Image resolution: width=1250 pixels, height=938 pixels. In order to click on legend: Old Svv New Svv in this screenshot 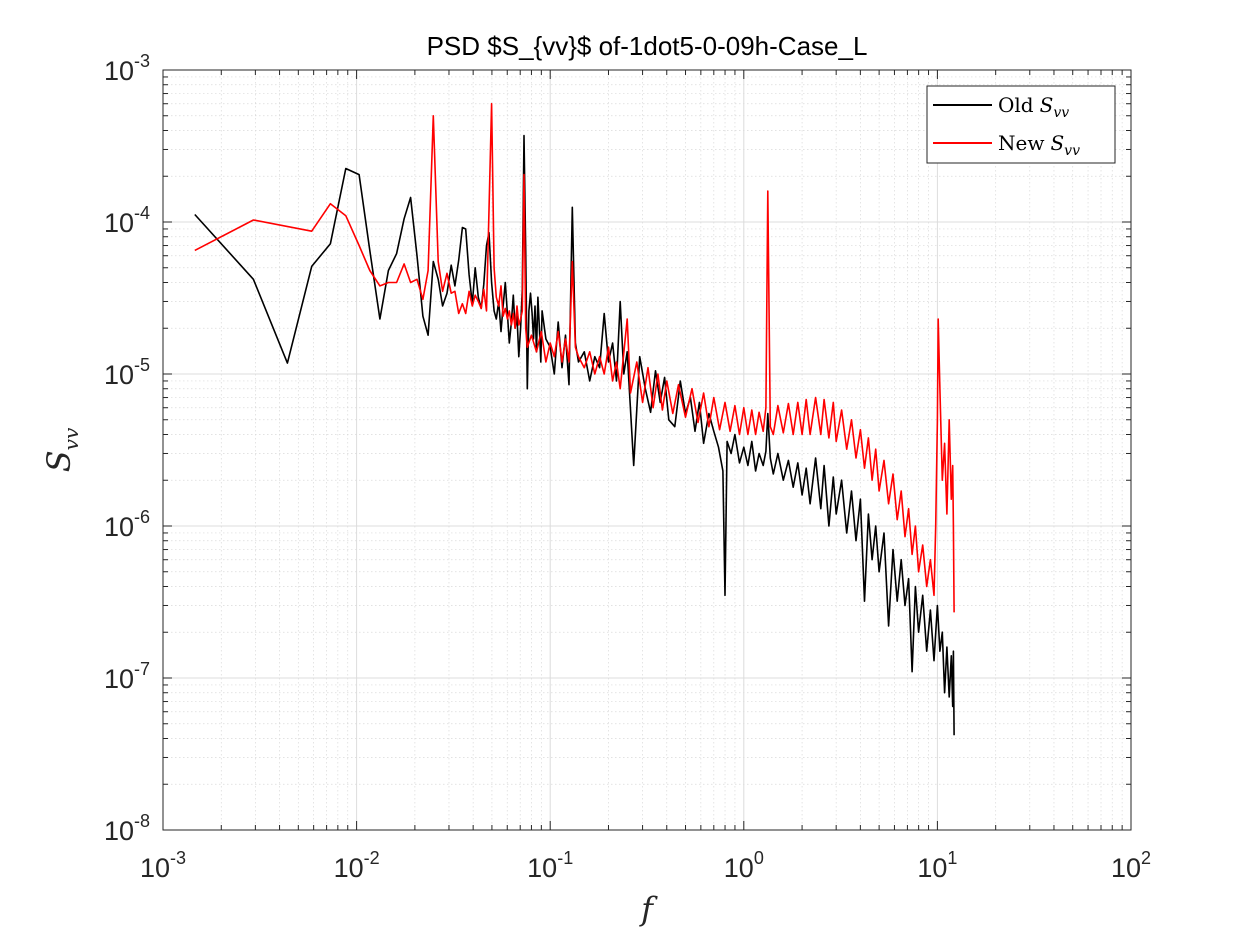, I will do `click(1021, 124)`.